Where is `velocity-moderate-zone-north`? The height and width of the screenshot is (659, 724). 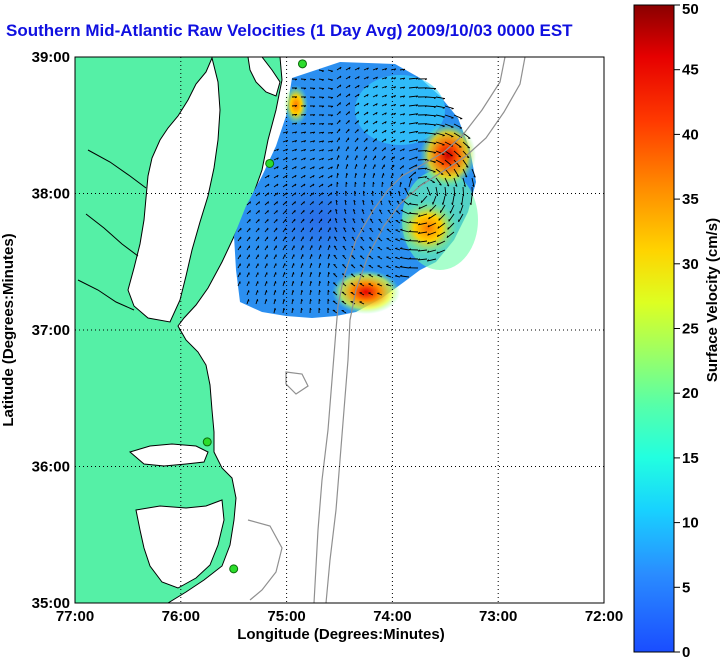
velocity-moderate-zone-north is located at coordinates (400, 110).